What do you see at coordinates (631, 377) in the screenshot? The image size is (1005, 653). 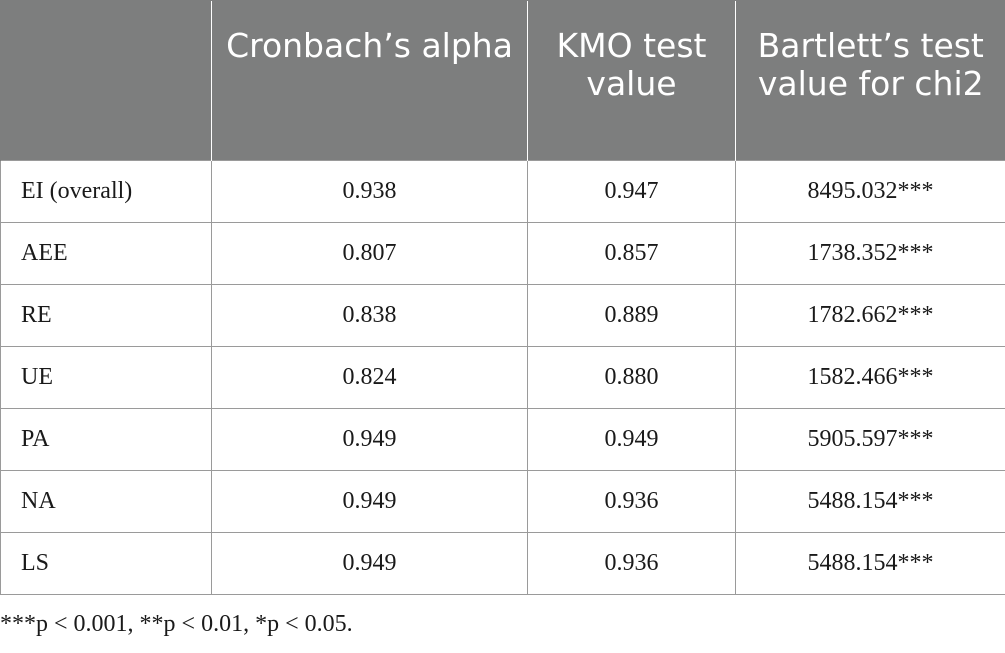 I see `kmo-value: 0.880` at bounding box center [631, 377].